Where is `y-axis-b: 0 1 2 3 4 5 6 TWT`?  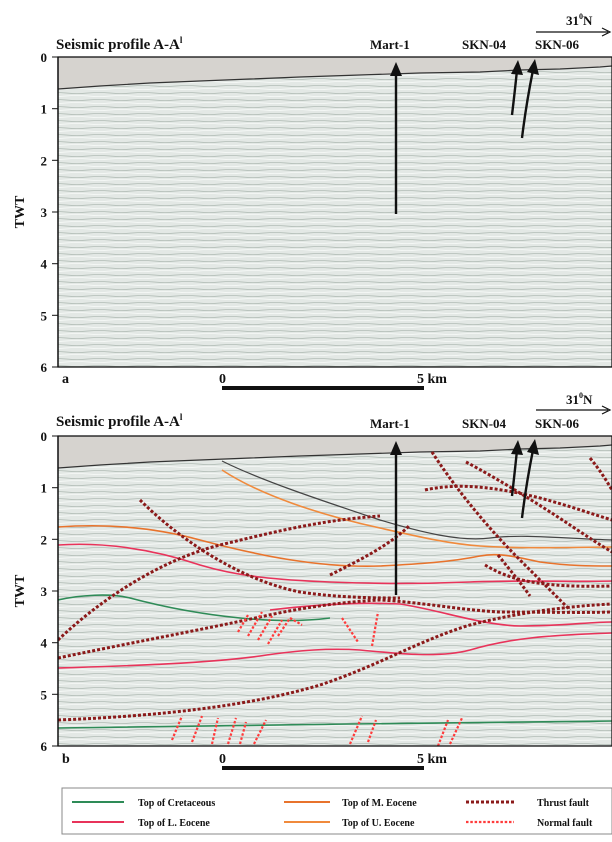 y-axis-b: 0 1 2 3 4 5 6 TWT is located at coordinates (36, 591).